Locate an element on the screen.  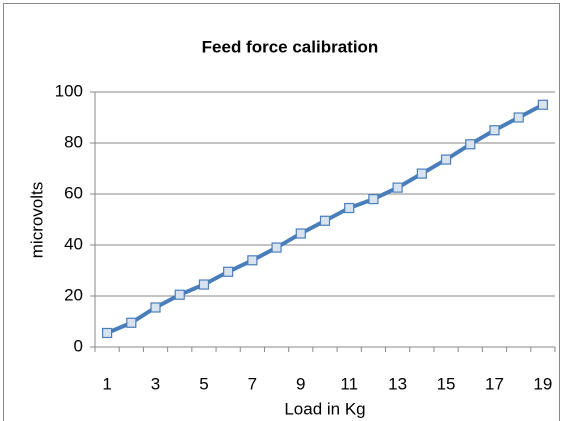
chart-title: Feed force calibration is located at coordinates (290, 46).